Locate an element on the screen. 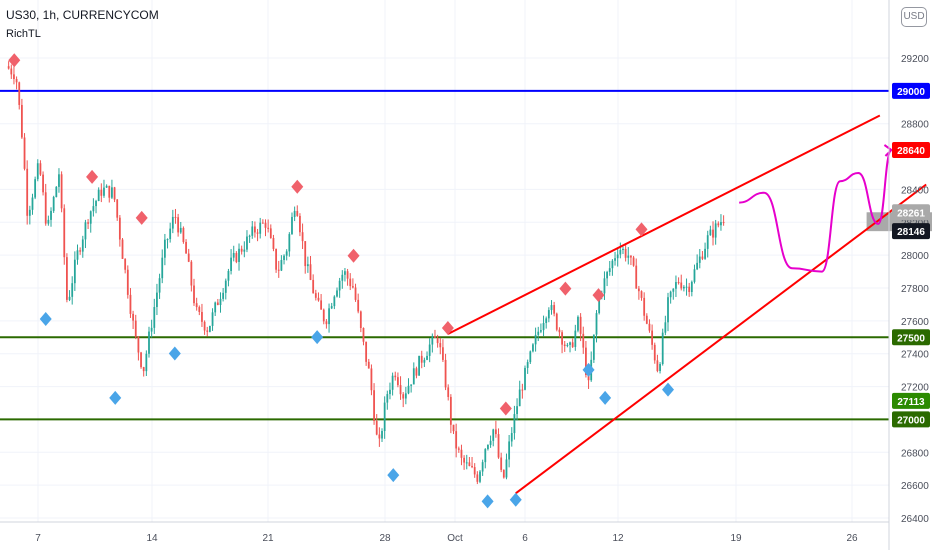 The image size is (932, 550). price-label-text: 28261 is located at coordinates (911, 213).